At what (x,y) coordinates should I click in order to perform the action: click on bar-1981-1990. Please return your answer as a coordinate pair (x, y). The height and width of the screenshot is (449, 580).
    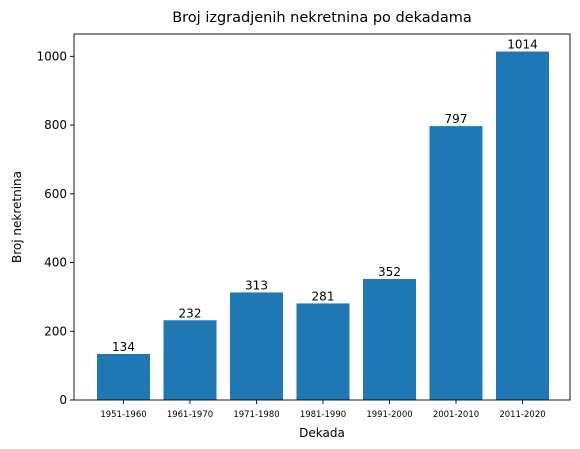
    Looking at the image, I should click on (323, 351).